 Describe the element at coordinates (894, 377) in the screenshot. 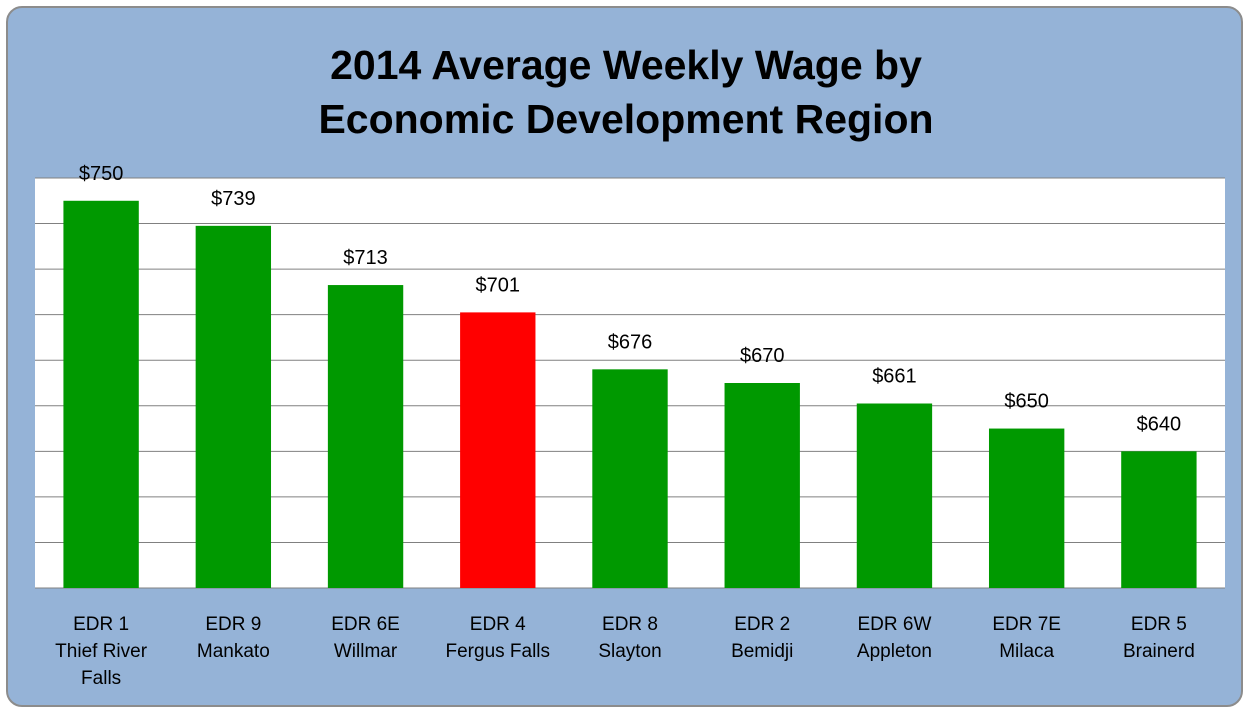

I see `data-label: $661` at that location.